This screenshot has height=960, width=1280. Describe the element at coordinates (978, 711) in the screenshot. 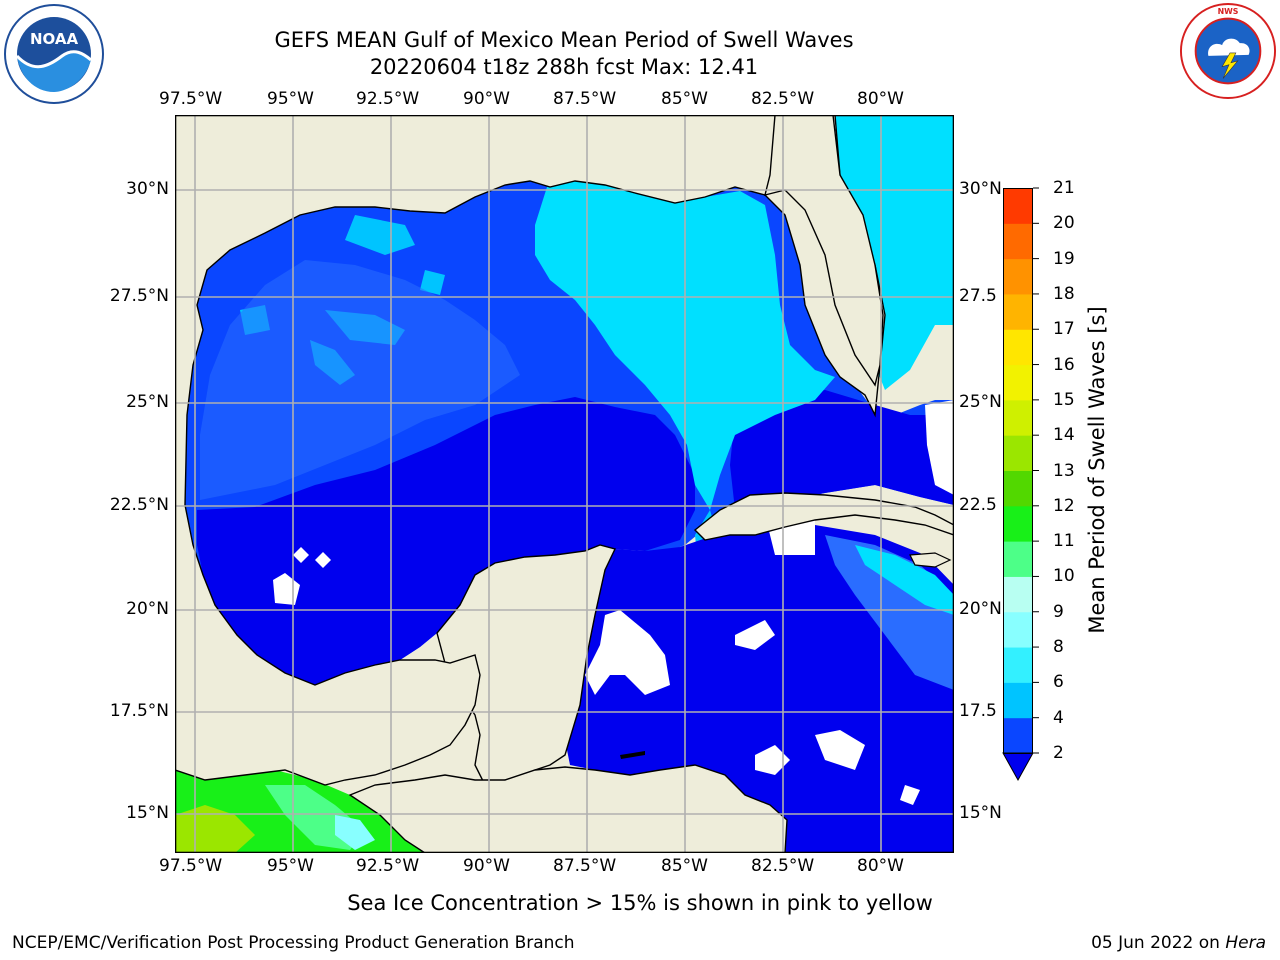

I see `lat-label-right: 17.5` at that location.